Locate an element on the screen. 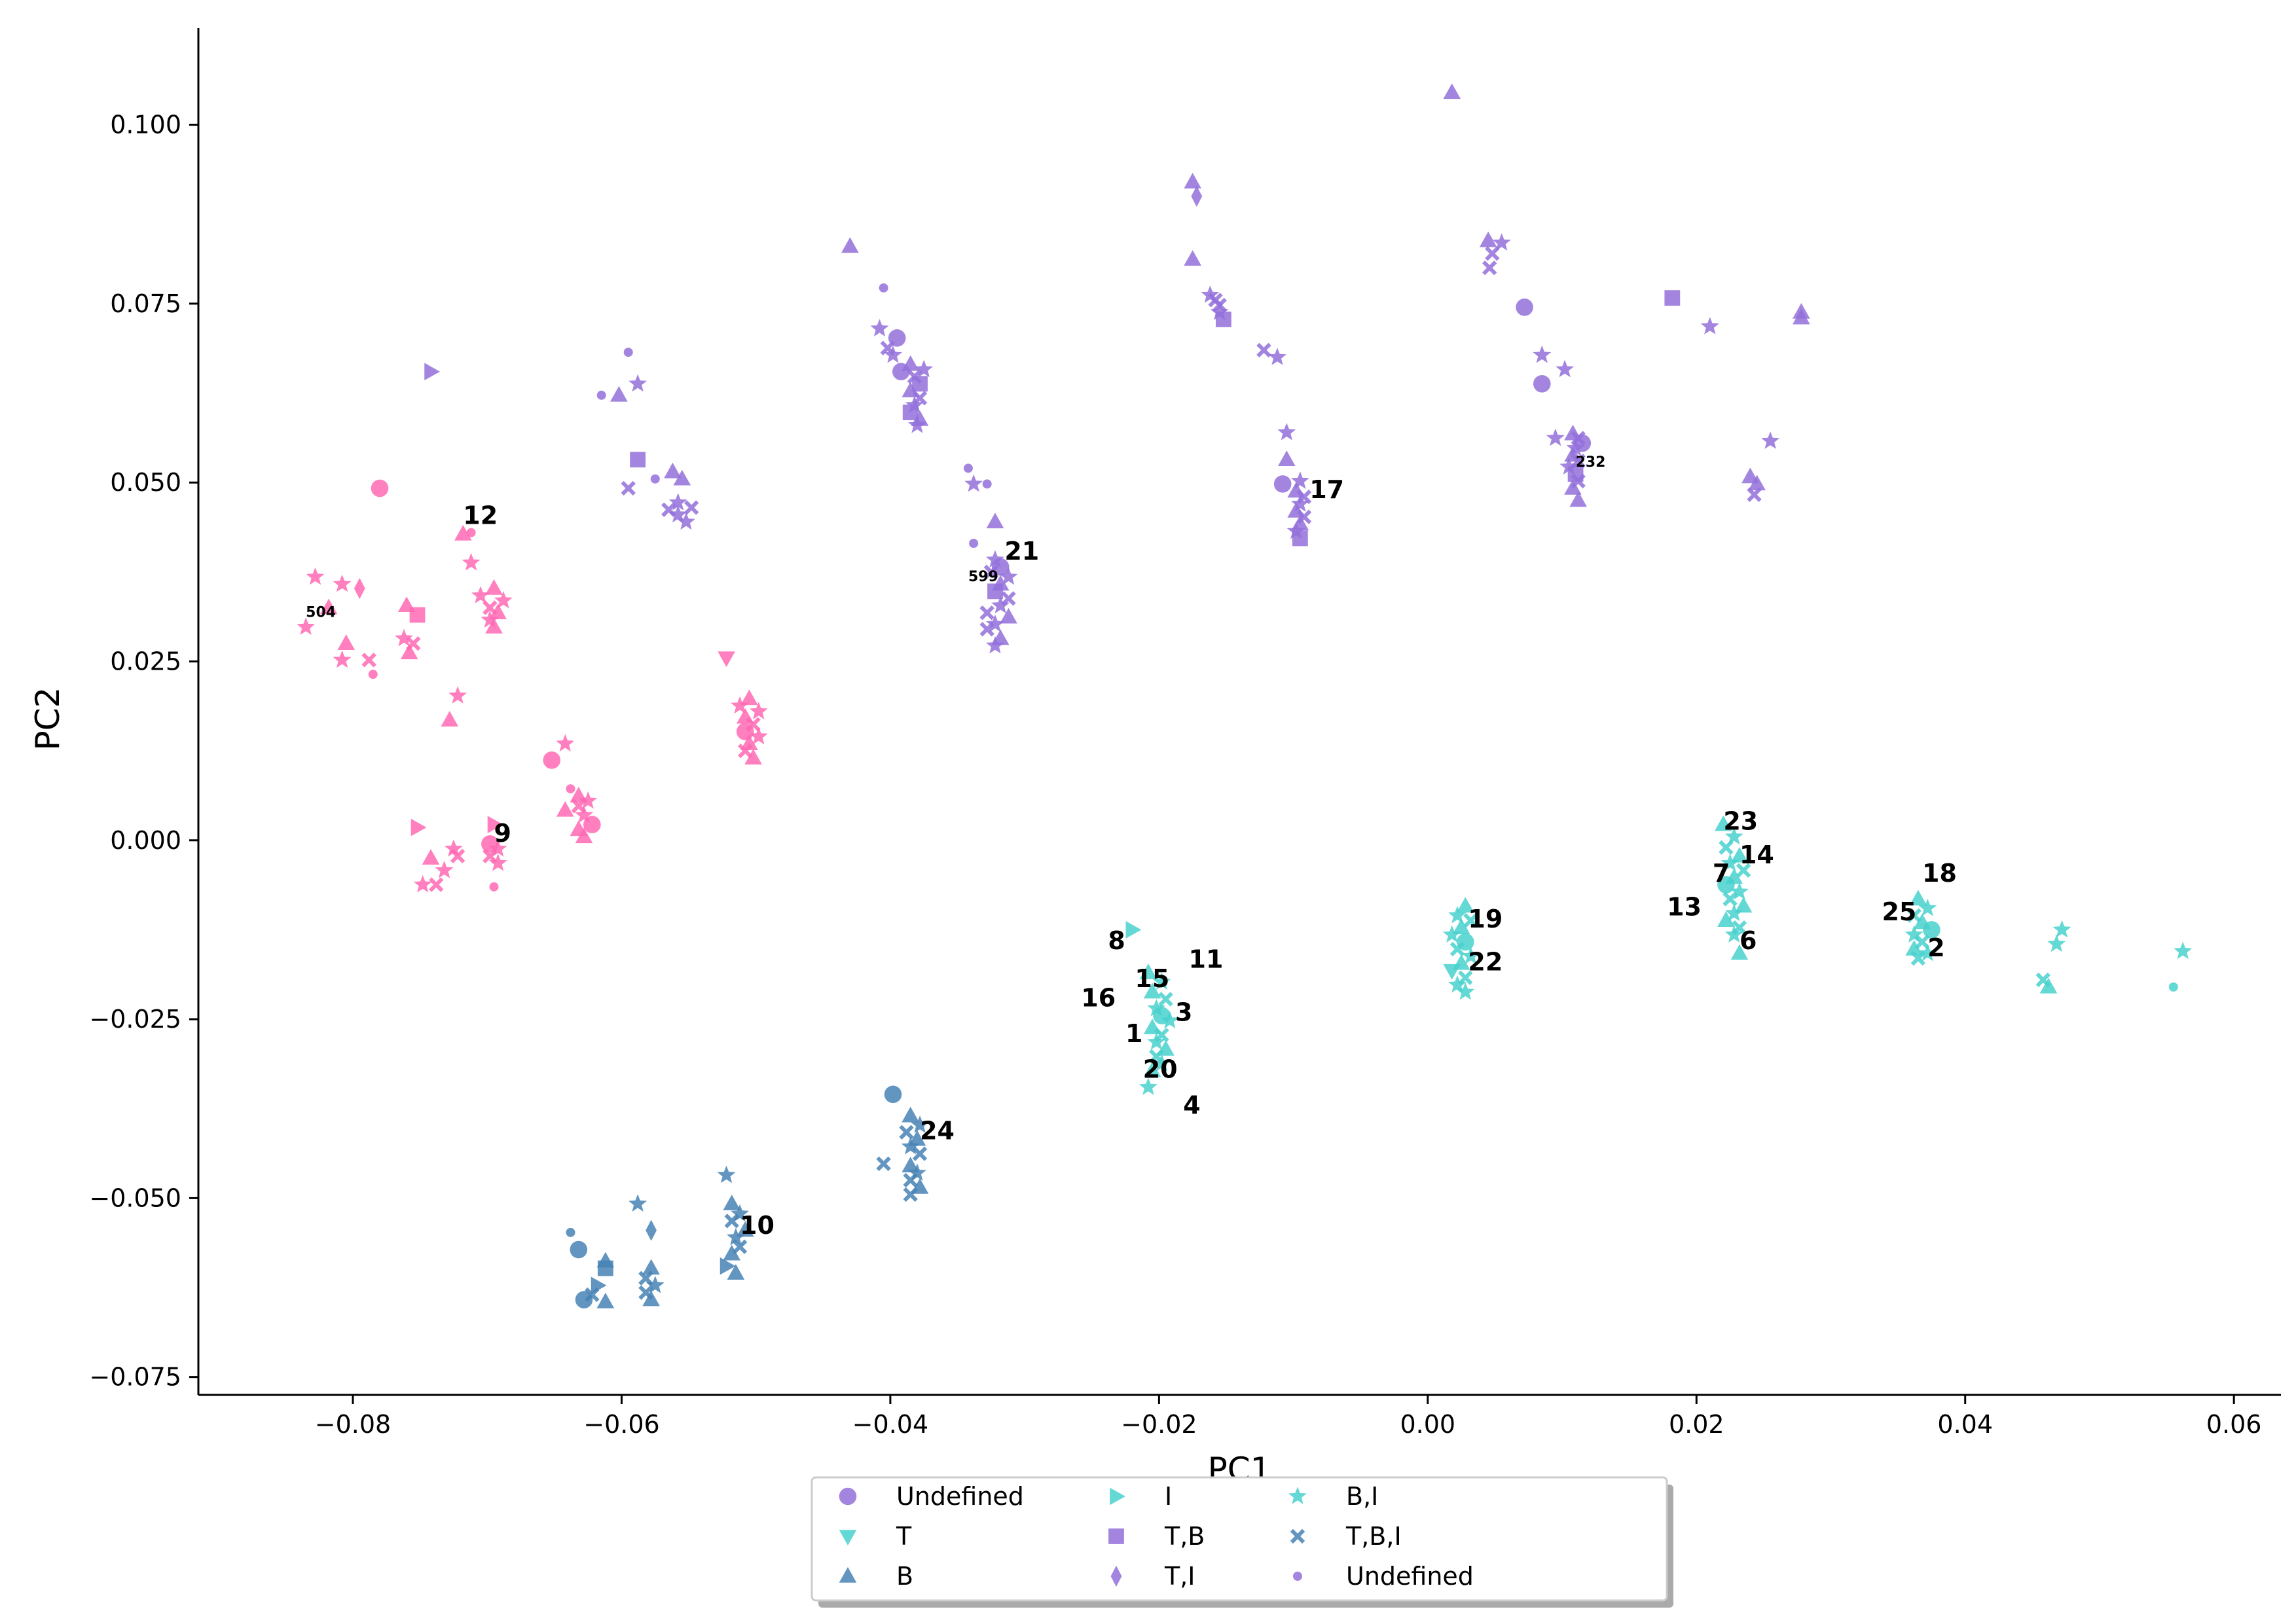  cluster-label: 20 is located at coordinates (1160, 1069).